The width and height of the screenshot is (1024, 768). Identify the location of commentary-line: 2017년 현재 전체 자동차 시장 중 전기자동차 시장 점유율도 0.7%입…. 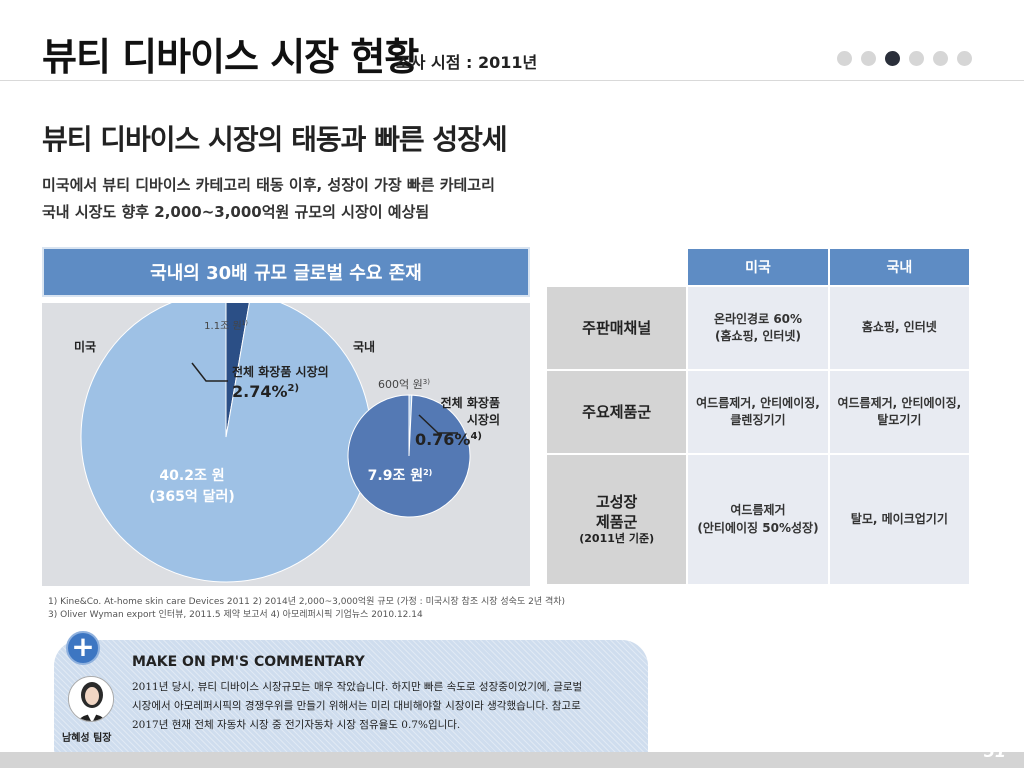
(296, 725).